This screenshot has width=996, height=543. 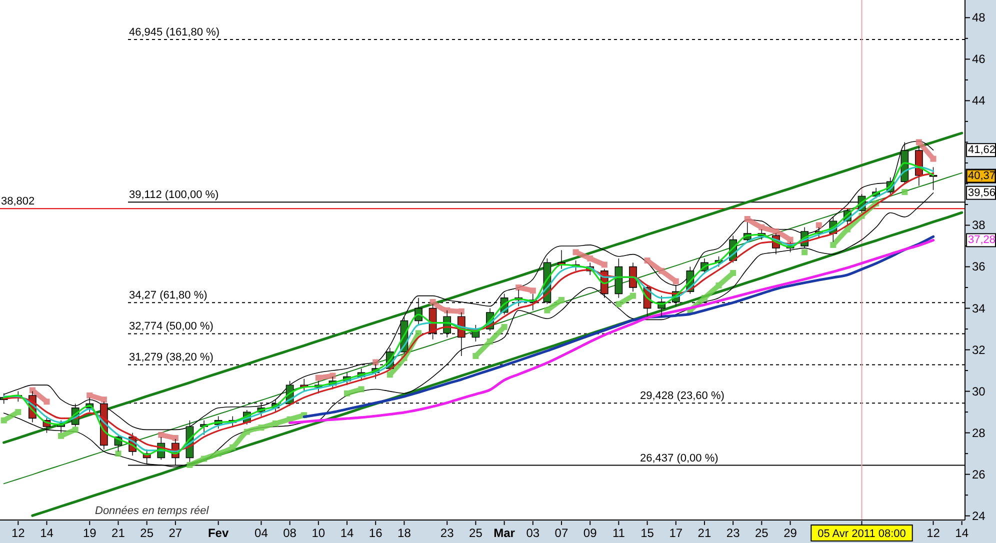 What do you see at coordinates (676, 533) in the screenshot?
I see `x-tick-label: 17` at bounding box center [676, 533].